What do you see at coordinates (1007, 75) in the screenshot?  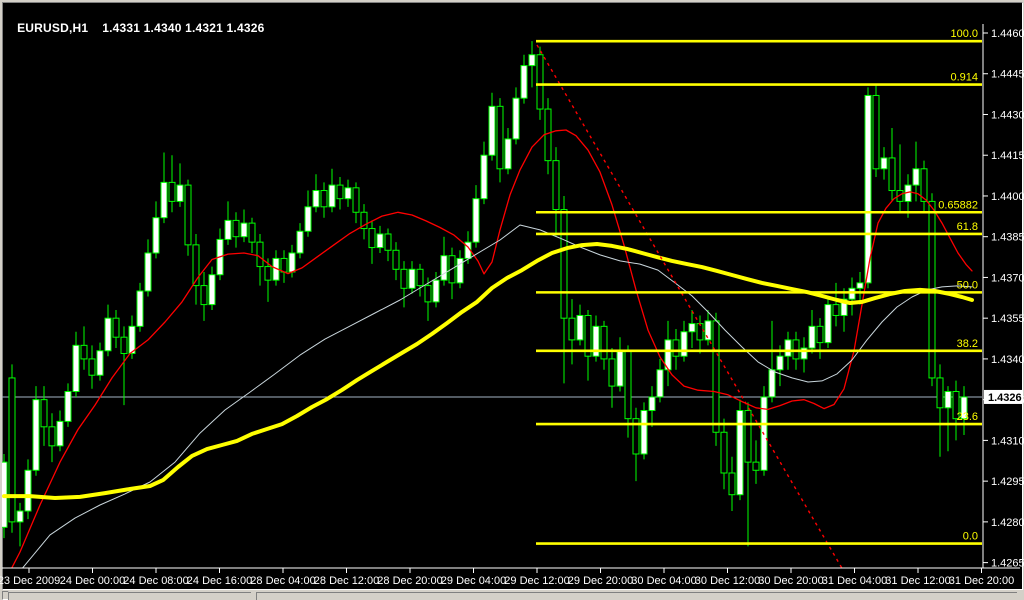 I see `price-tick-label: 1.4445` at bounding box center [1007, 75].